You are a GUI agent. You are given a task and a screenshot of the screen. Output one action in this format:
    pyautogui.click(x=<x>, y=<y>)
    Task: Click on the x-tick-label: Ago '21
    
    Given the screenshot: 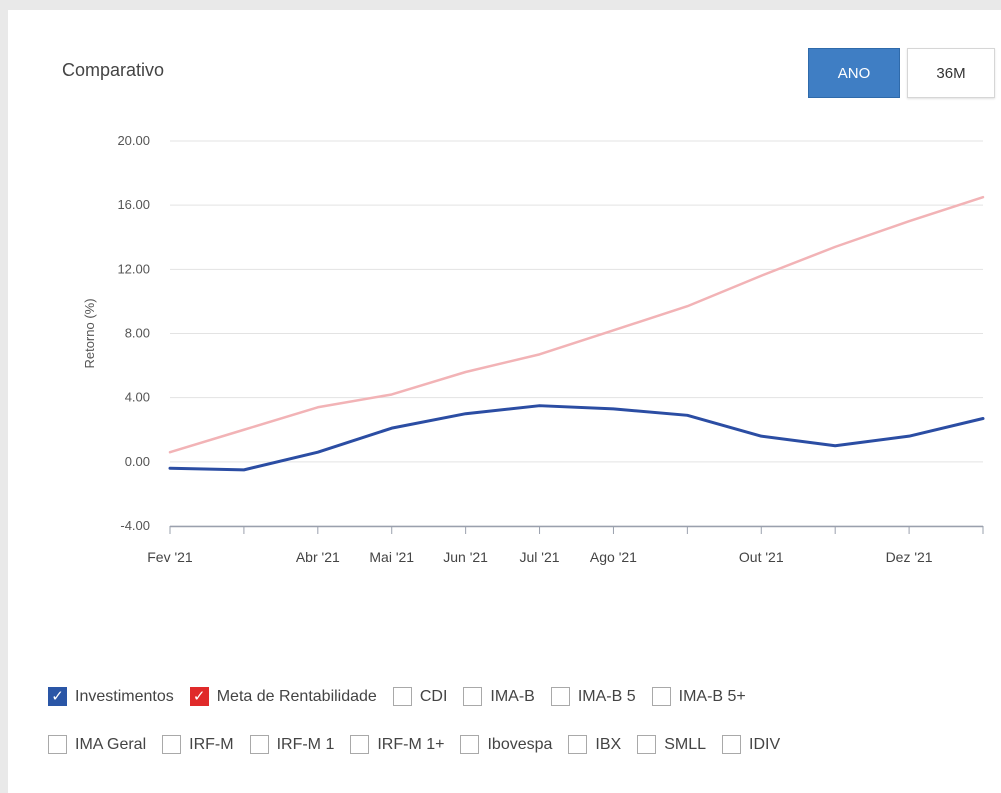 What is the action you would take?
    pyautogui.click(x=613, y=557)
    